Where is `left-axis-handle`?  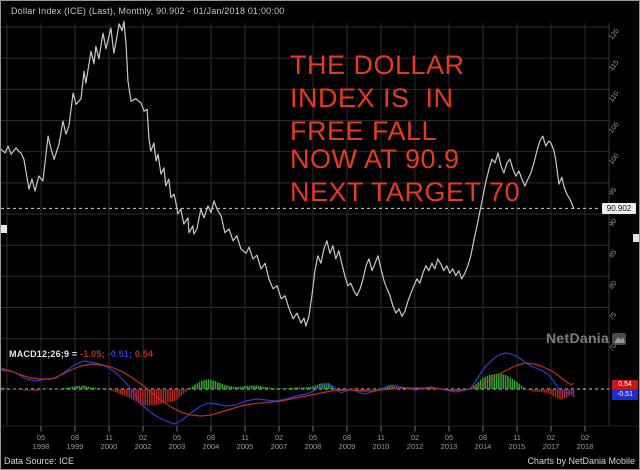 left-axis-handle is located at coordinates (4, 229).